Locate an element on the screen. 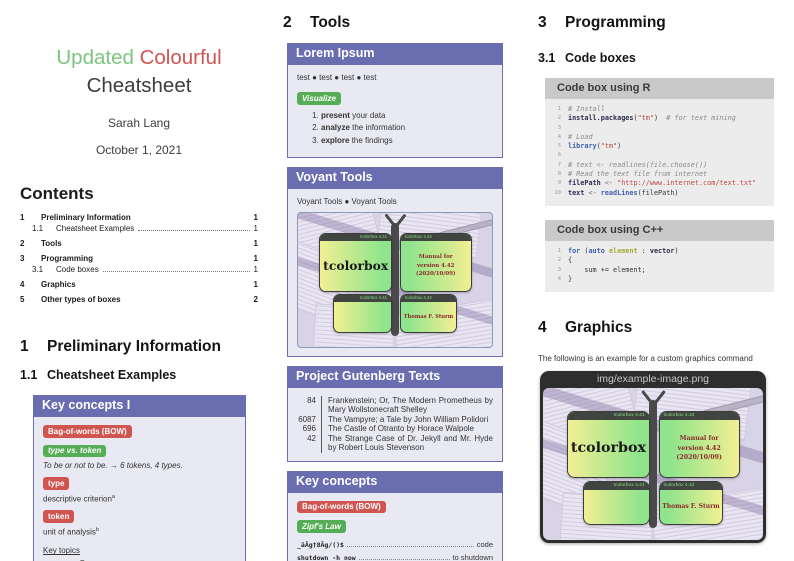  key-concepts-1-box-title: Key concepts I is located at coordinates (139, 406).